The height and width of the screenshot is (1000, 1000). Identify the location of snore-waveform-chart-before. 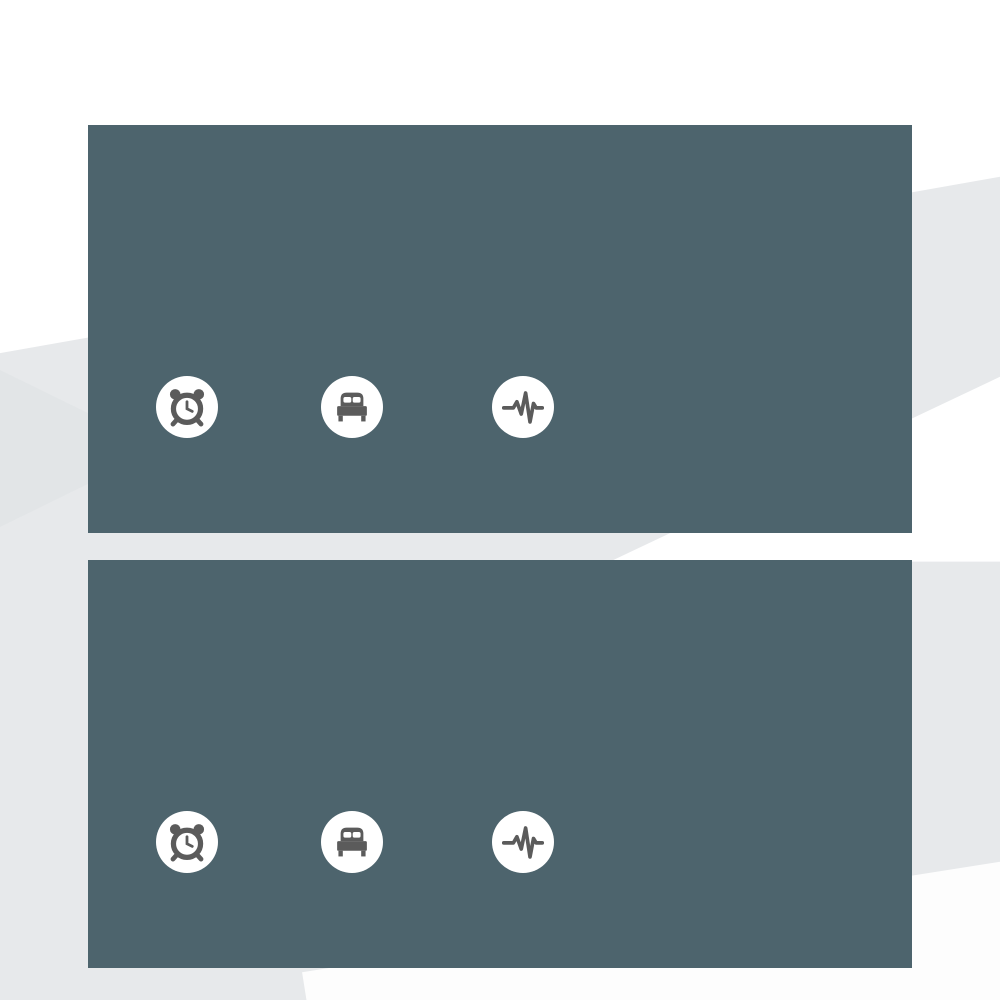
(530, 244).